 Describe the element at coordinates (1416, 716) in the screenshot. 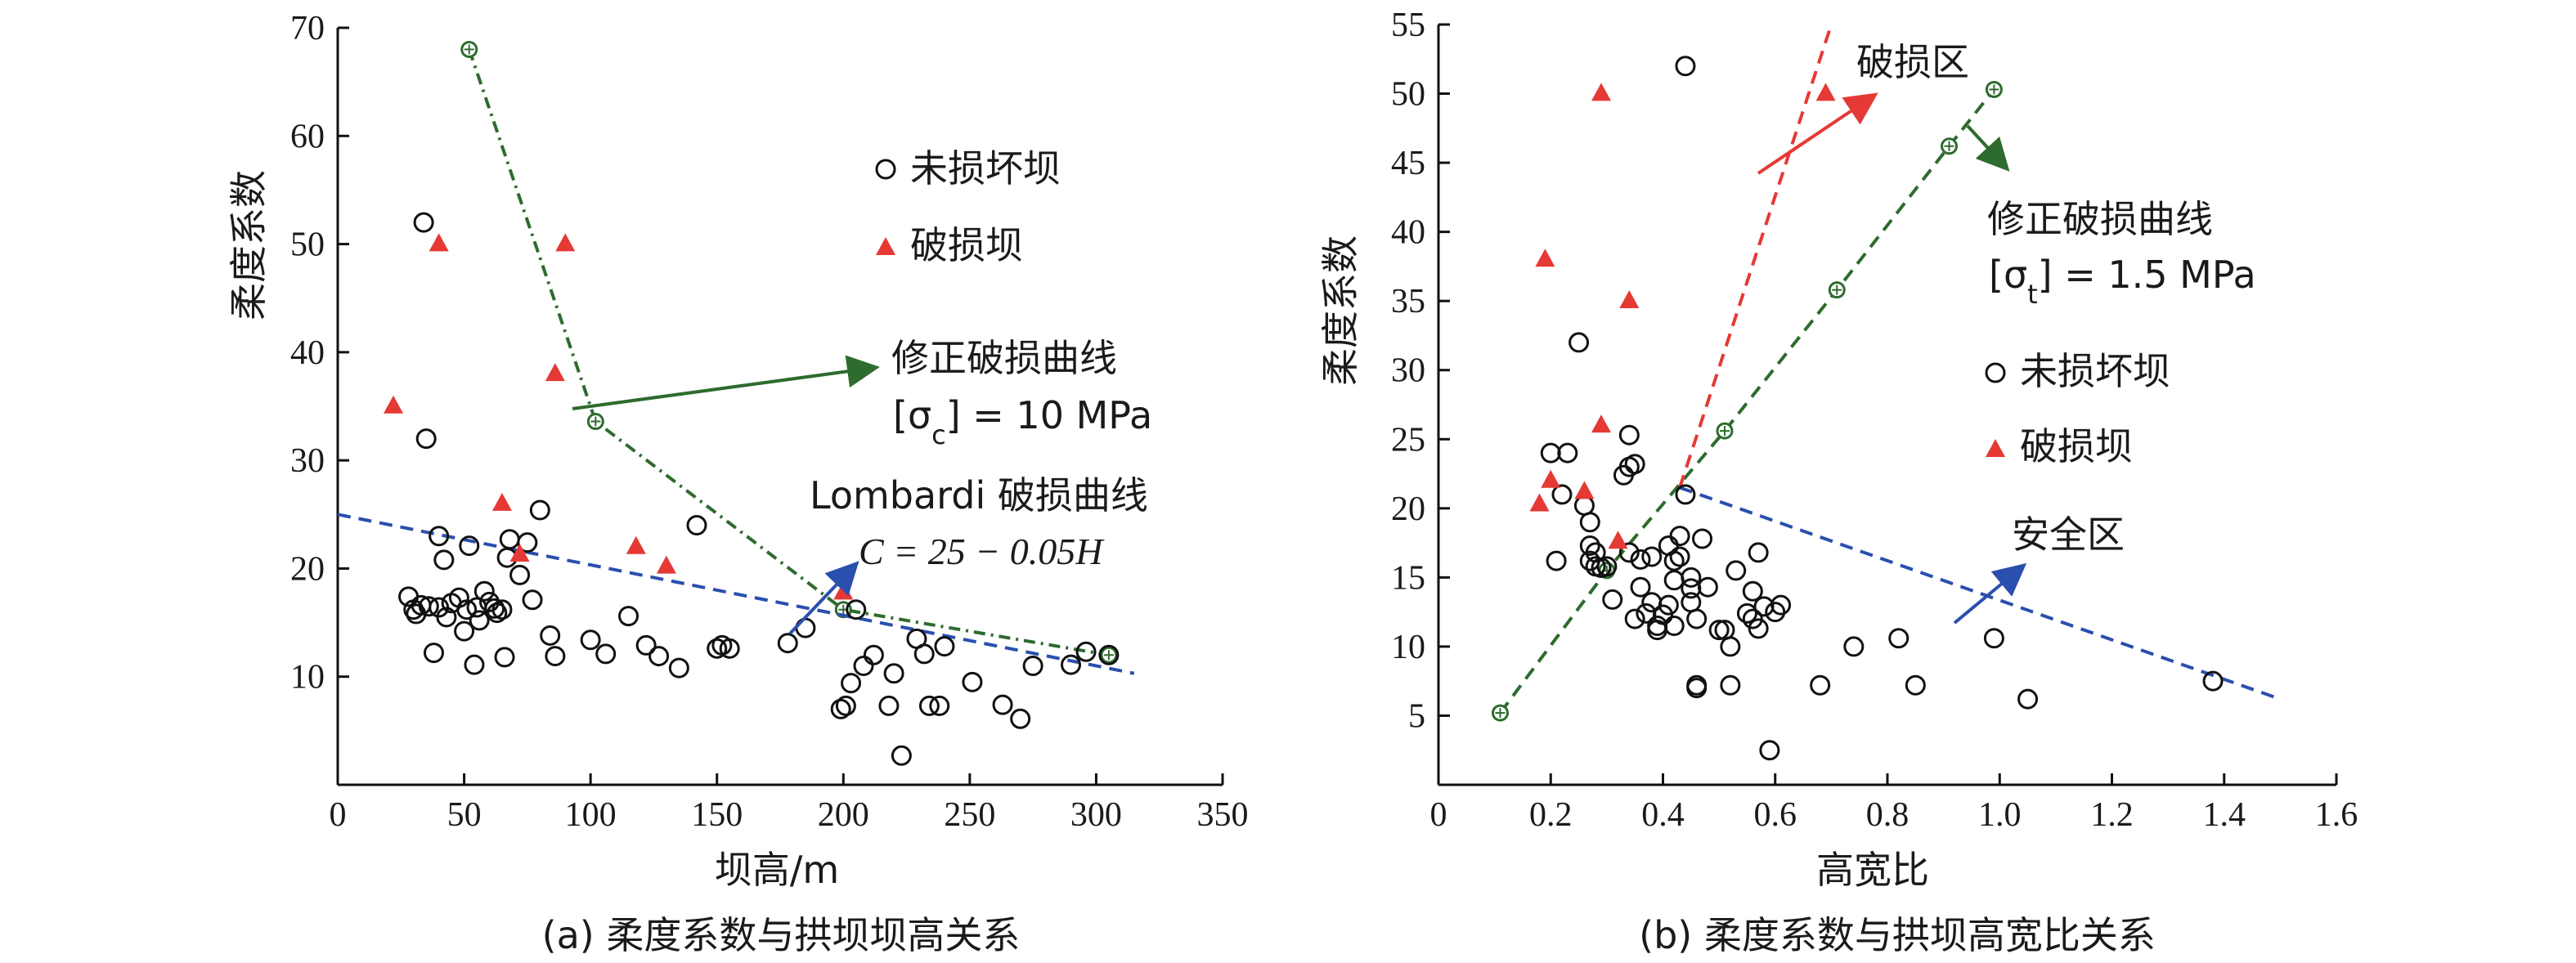

I see `y-tick-label: 5` at that location.